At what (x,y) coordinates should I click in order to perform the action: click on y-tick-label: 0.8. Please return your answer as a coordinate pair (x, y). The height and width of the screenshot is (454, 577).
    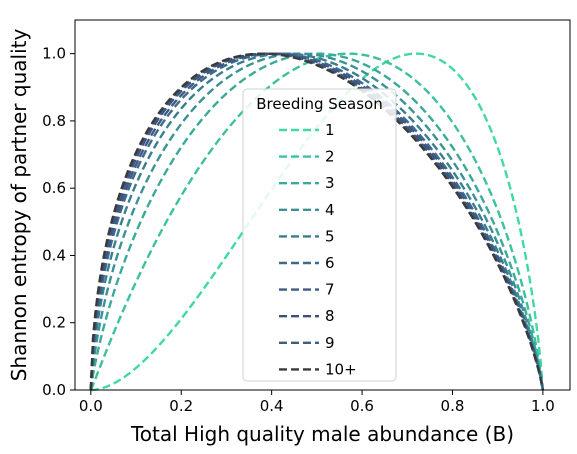
    Looking at the image, I should click on (54, 121).